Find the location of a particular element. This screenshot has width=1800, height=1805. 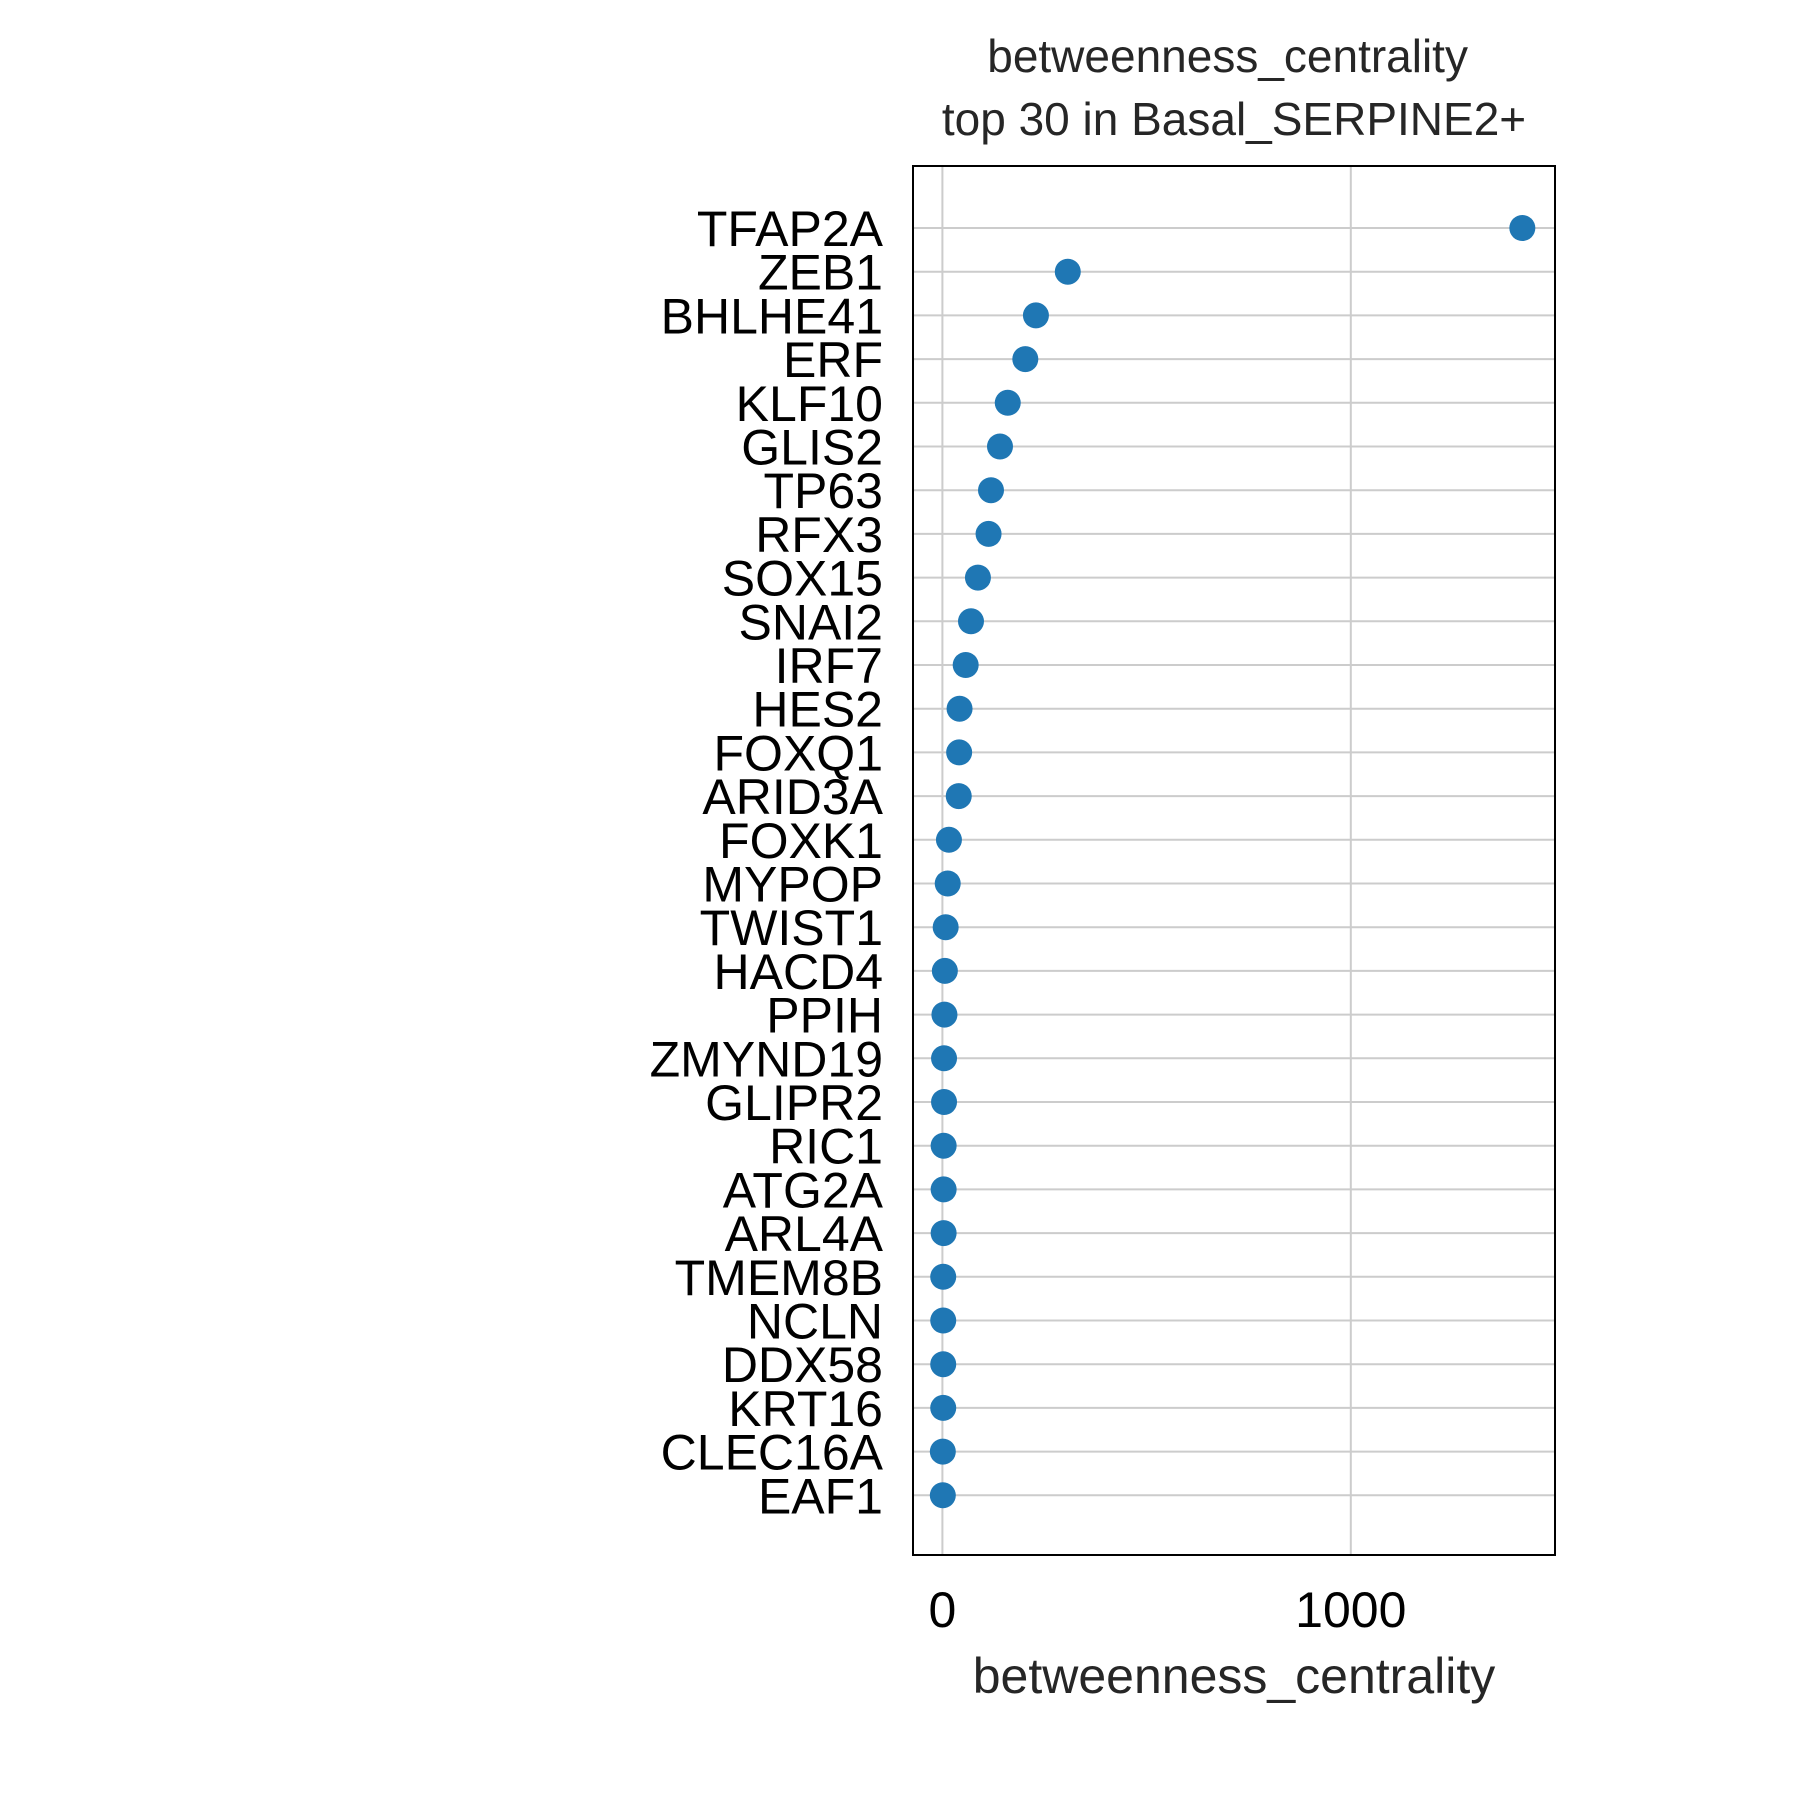

y-category-label: ARL4A is located at coordinates (804, 1234).